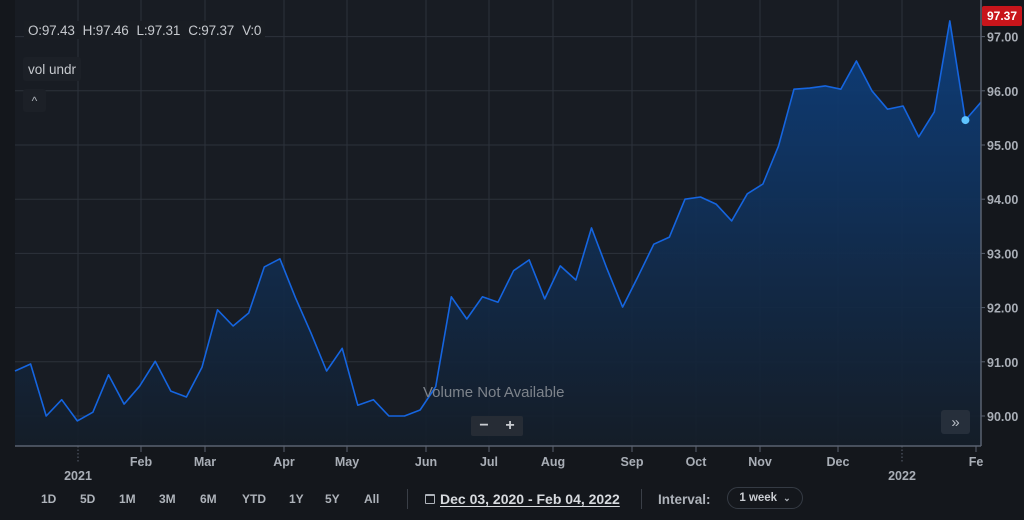 The image size is (1024, 520). Describe the element at coordinates (127, 499) in the screenshot. I see `range-1m-button: 1M` at that location.